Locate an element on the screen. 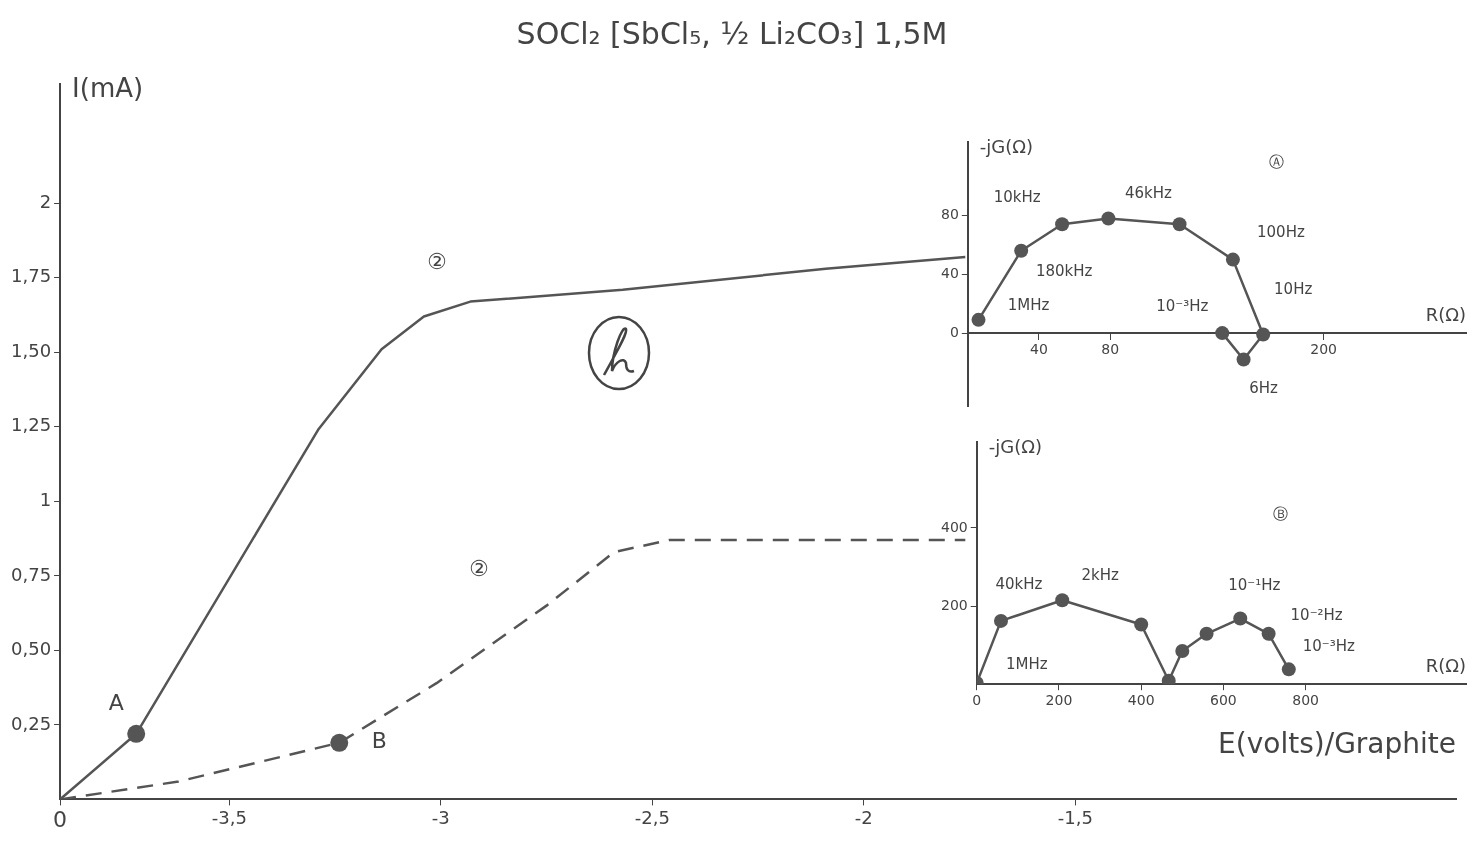 The width and height of the screenshot is (1478, 843). x-tick-label: -2 is located at coordinates (863, 817).